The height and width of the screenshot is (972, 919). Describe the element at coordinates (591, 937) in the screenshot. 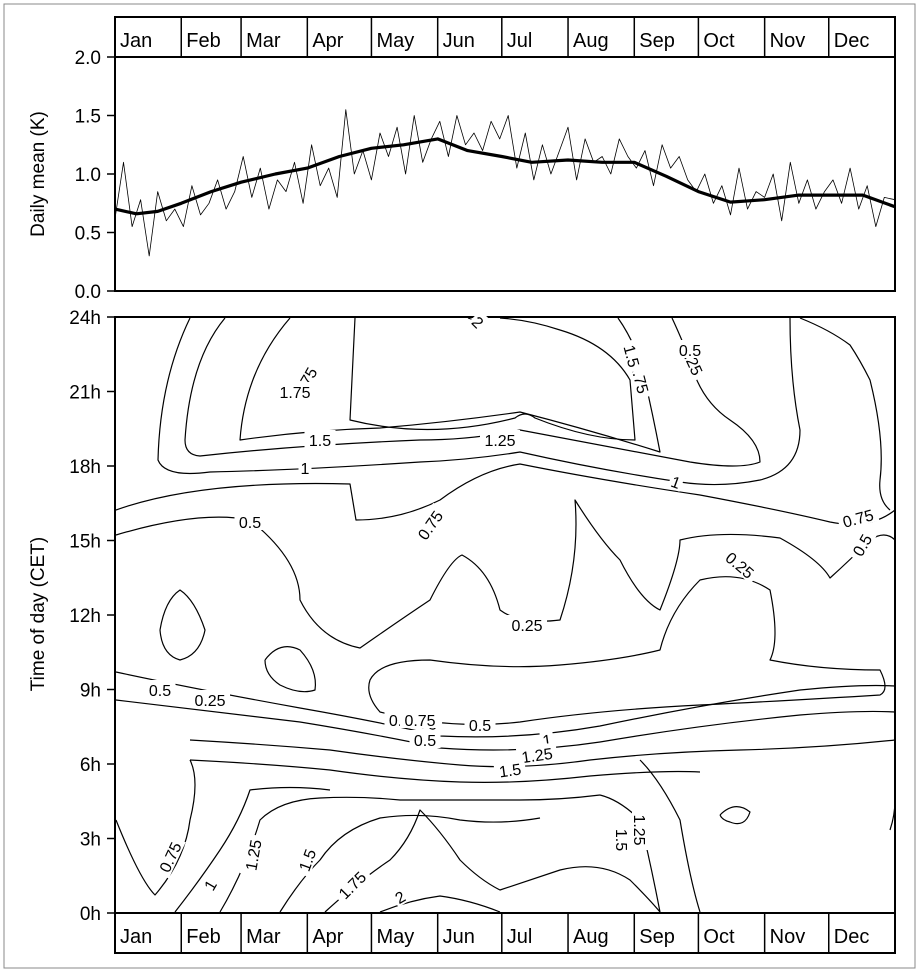

I see `bottom-month-label: Aug` at that location.